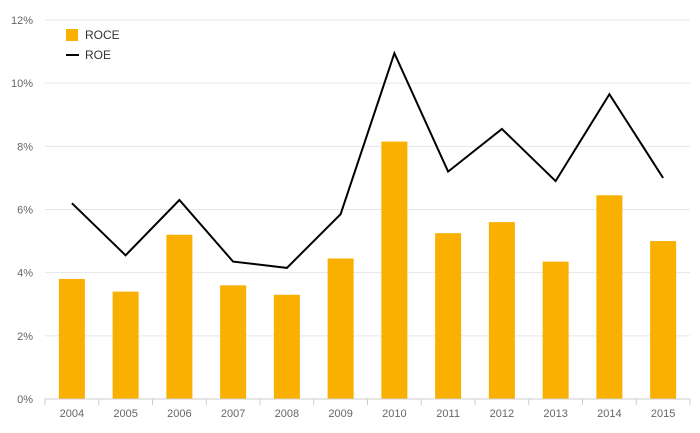 The height and width of the screenshot is (433, 700). What do you see at coordinates (72, 35) in the screenshot?
I see `legend-roce-swatch` at bounding box center [72, 35].